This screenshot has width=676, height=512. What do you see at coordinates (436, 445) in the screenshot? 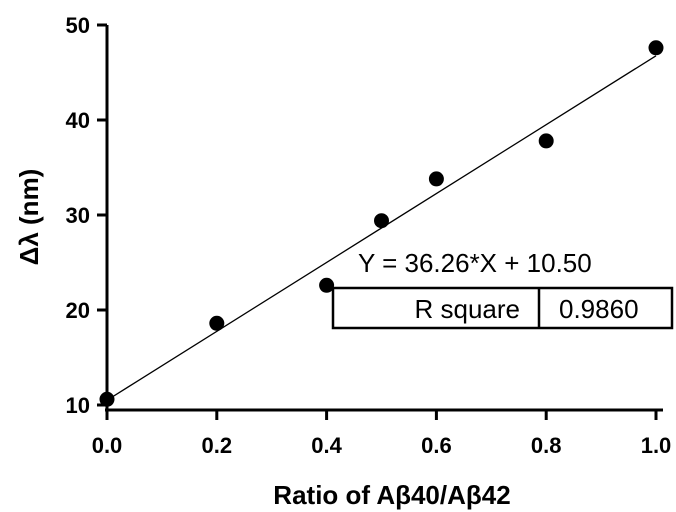
I see `x-tick-label: 0.6` at bounding box center [436, 445].